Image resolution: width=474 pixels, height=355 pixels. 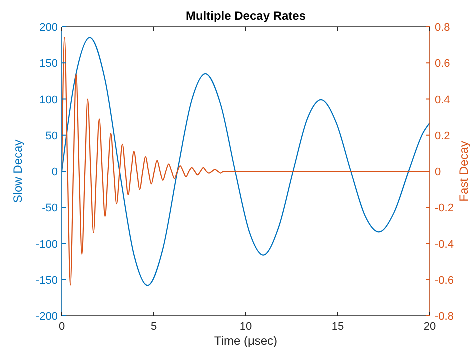 What do you see at coordinates (49, 28) in the screenshot?
I see `y-tick-label: 200` at bounding box center [49, 28].